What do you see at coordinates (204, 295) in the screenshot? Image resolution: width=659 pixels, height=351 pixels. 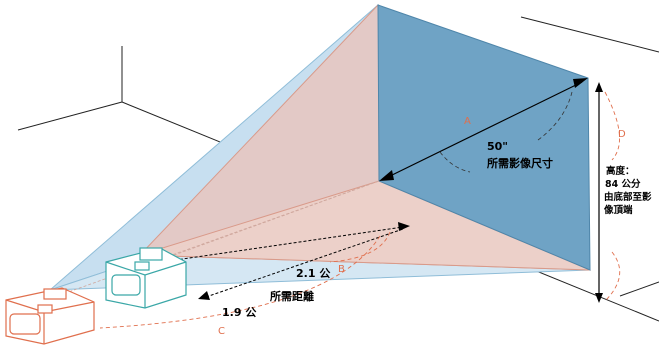 I see `distance-arrow-near-tail` at bounding box center [204, 295].